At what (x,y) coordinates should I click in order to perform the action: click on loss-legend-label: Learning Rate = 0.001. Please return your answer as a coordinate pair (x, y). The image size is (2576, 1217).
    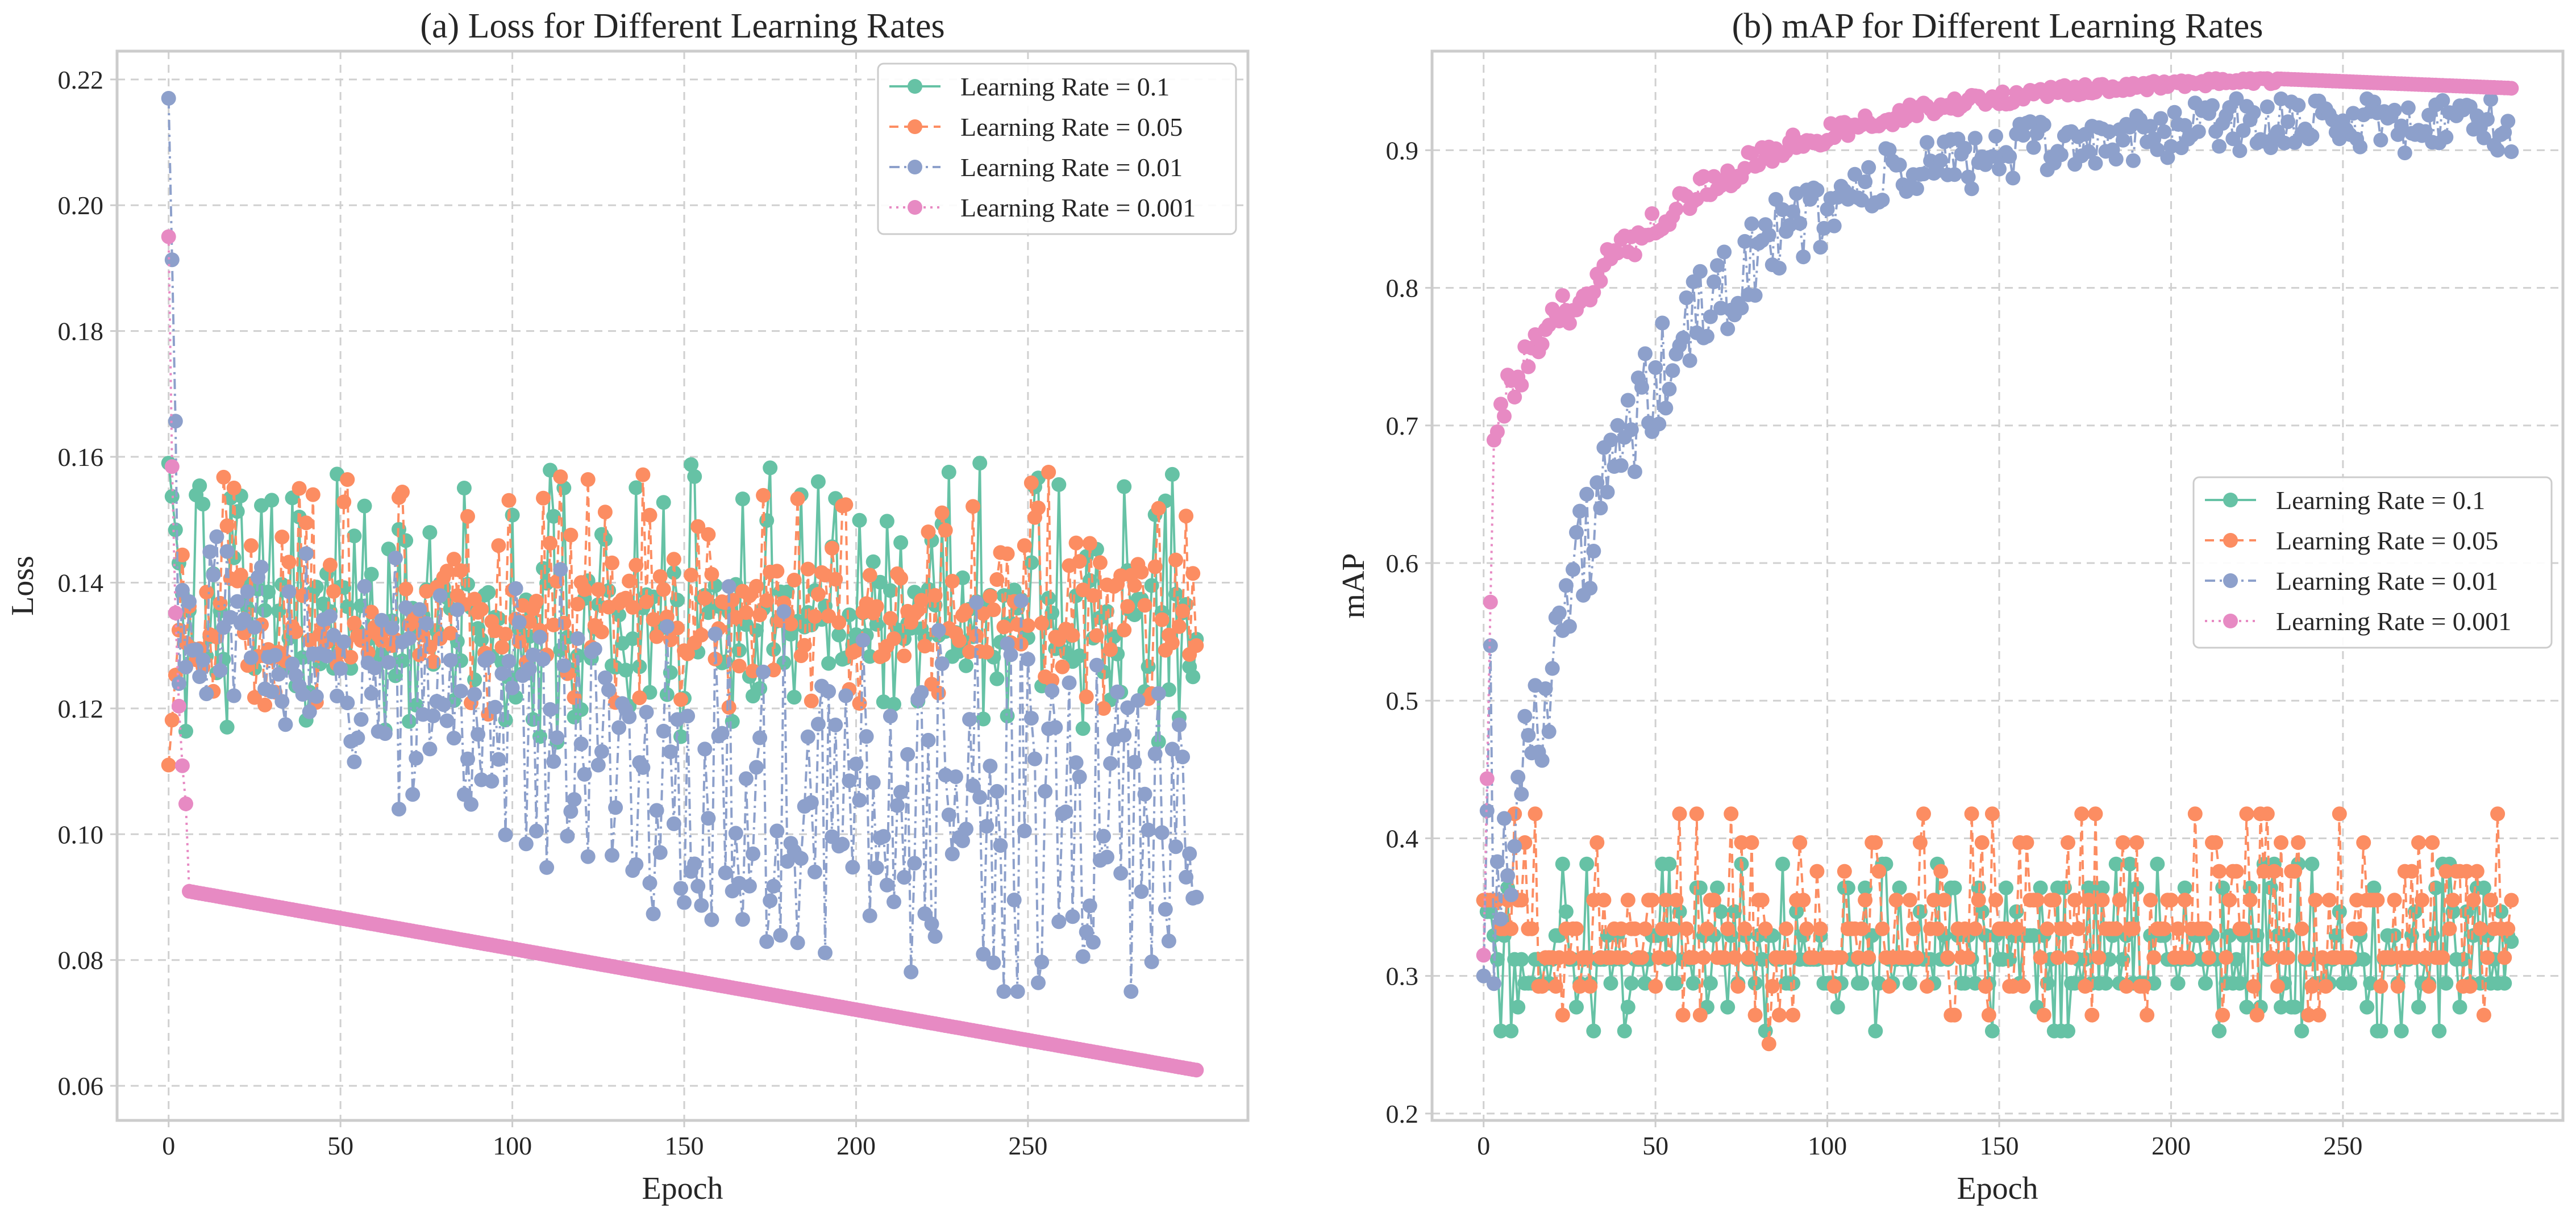
    Looking at the image, I should click on (1078, 207).